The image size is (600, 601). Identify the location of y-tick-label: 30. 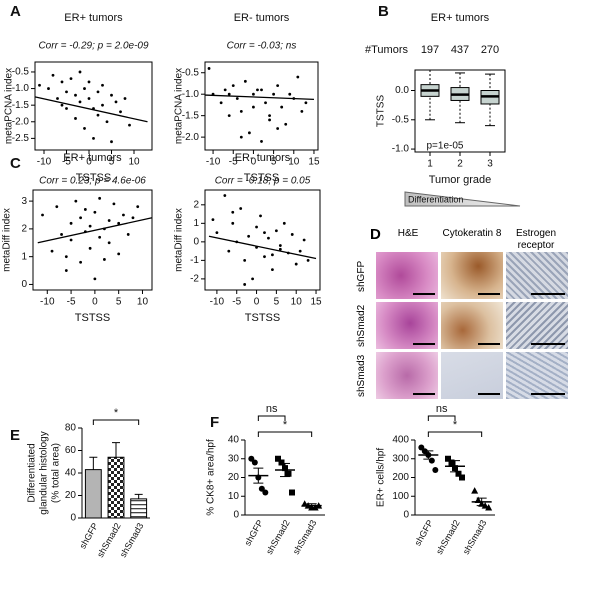
(234, 458).